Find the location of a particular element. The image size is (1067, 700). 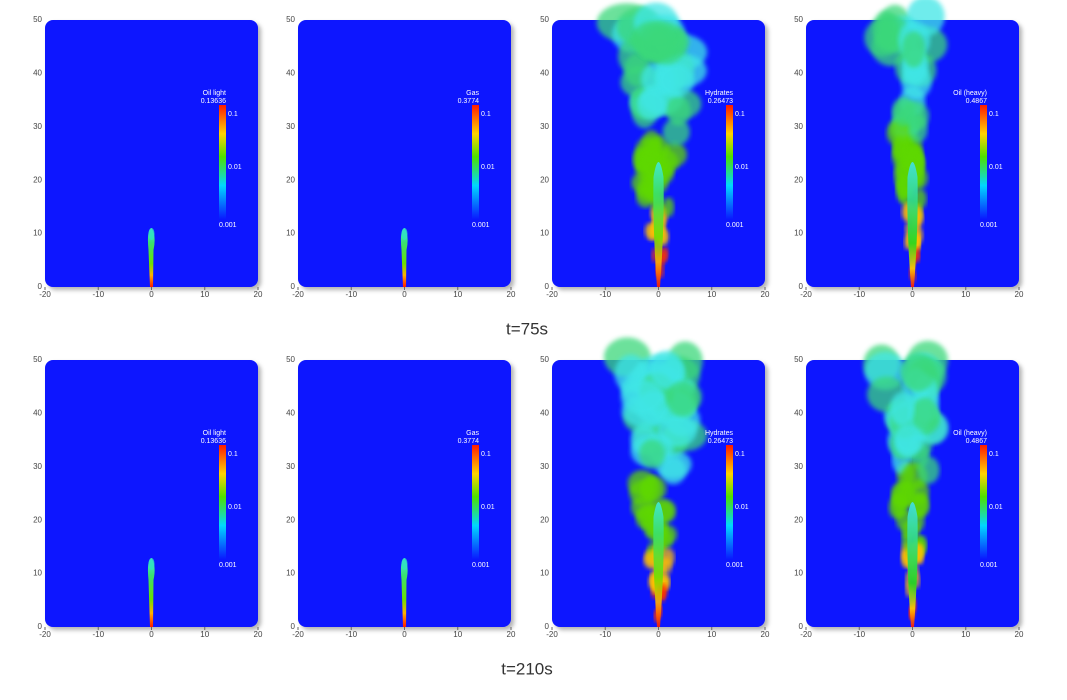

colorbar-max: 0.4867 is located at coordinates (977, 101).